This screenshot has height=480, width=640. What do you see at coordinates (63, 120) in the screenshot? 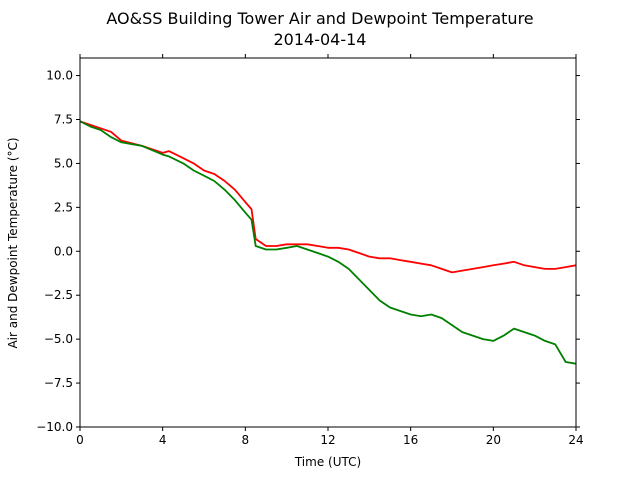
I see `y-tick-label: 7.5` at bounding box center [63, 120].